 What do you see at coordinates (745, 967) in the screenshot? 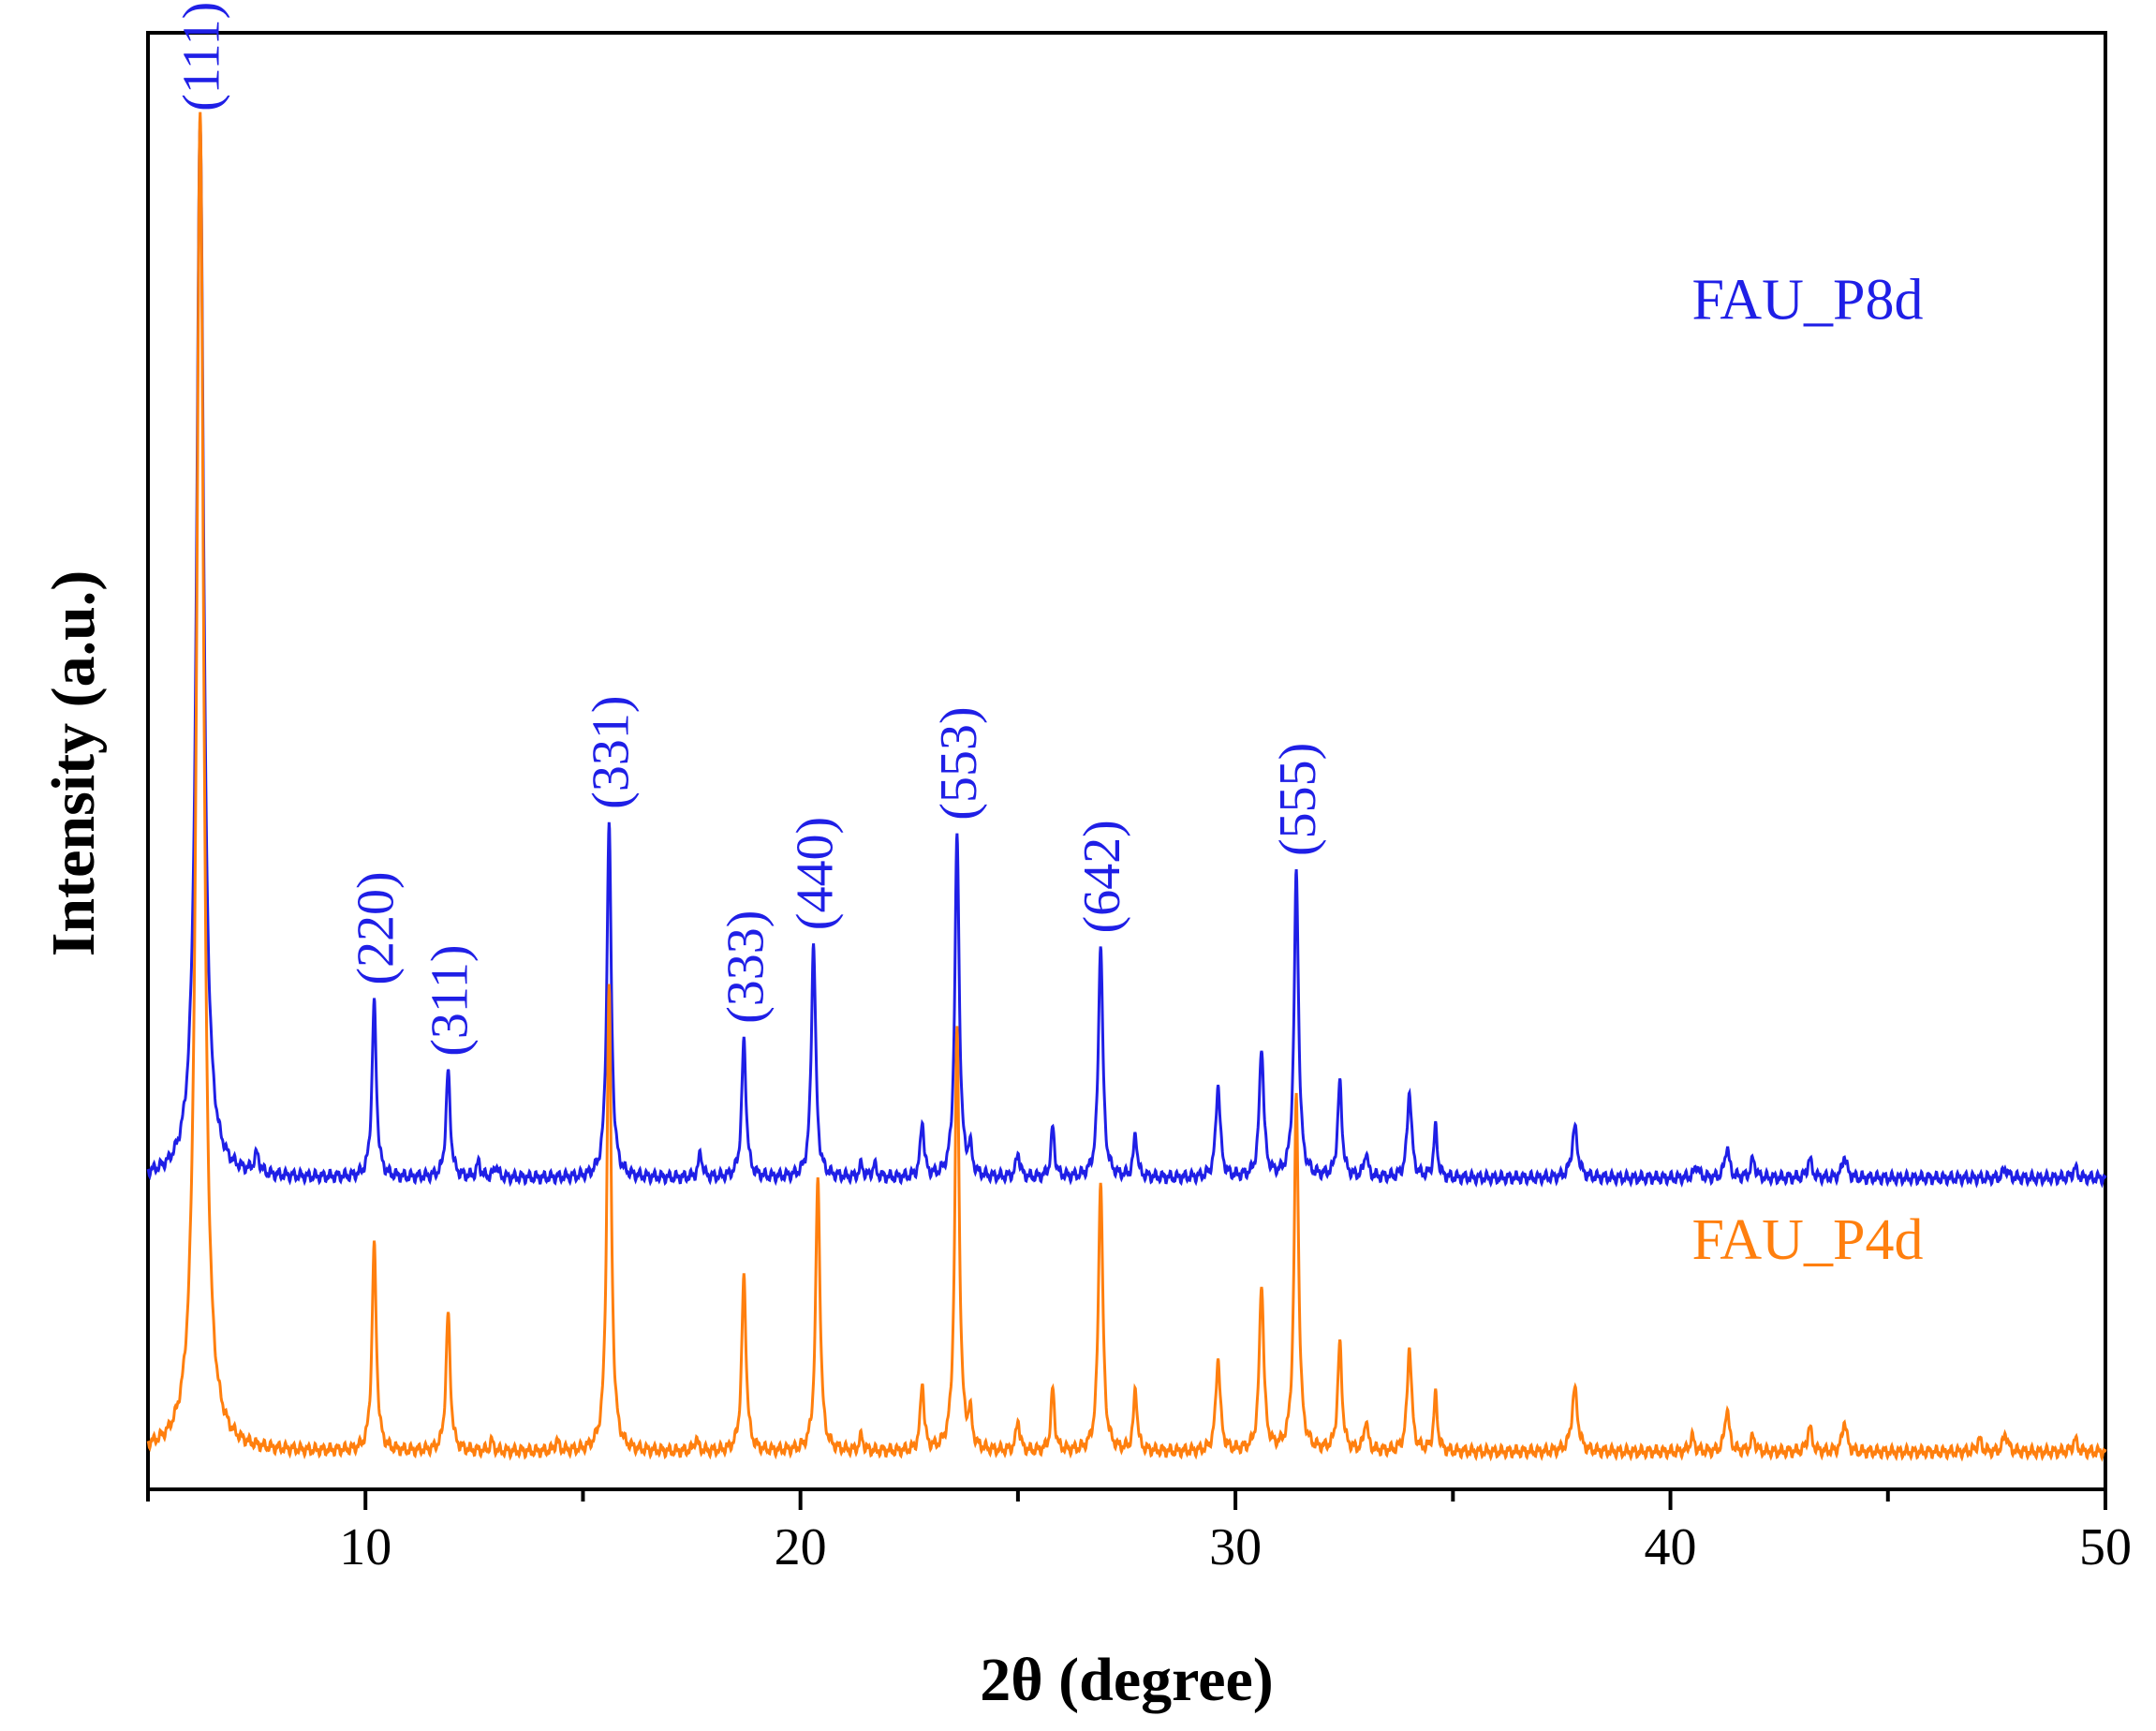
I see `peak-label: (333)` at bounding box center [745, 967].